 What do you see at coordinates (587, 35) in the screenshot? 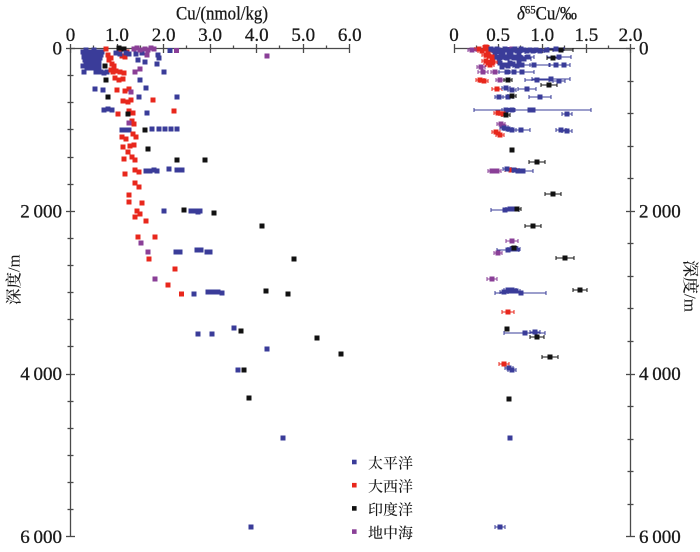
I see `svg-text: 1.5` at bounding box center [587, 35].